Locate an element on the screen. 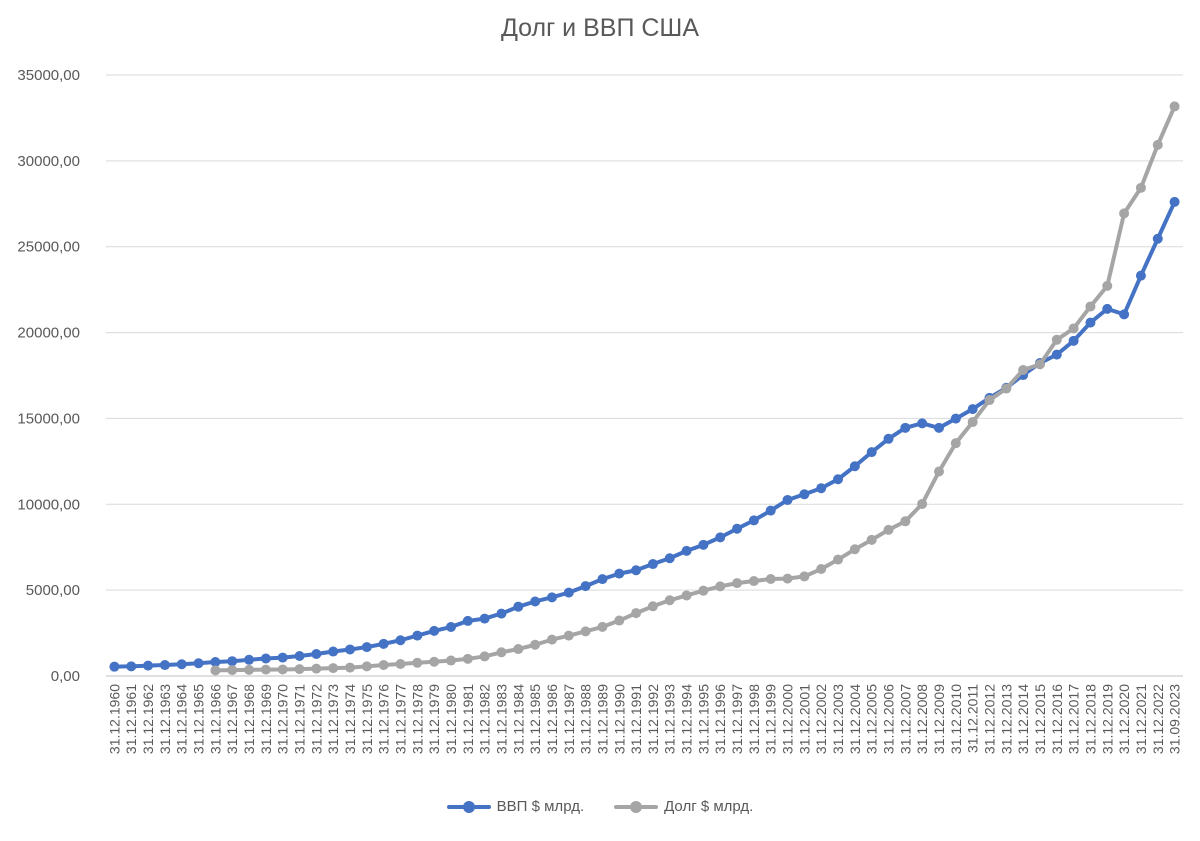  y-tick-label: 15000,00 is located at coordinates (48, 418).